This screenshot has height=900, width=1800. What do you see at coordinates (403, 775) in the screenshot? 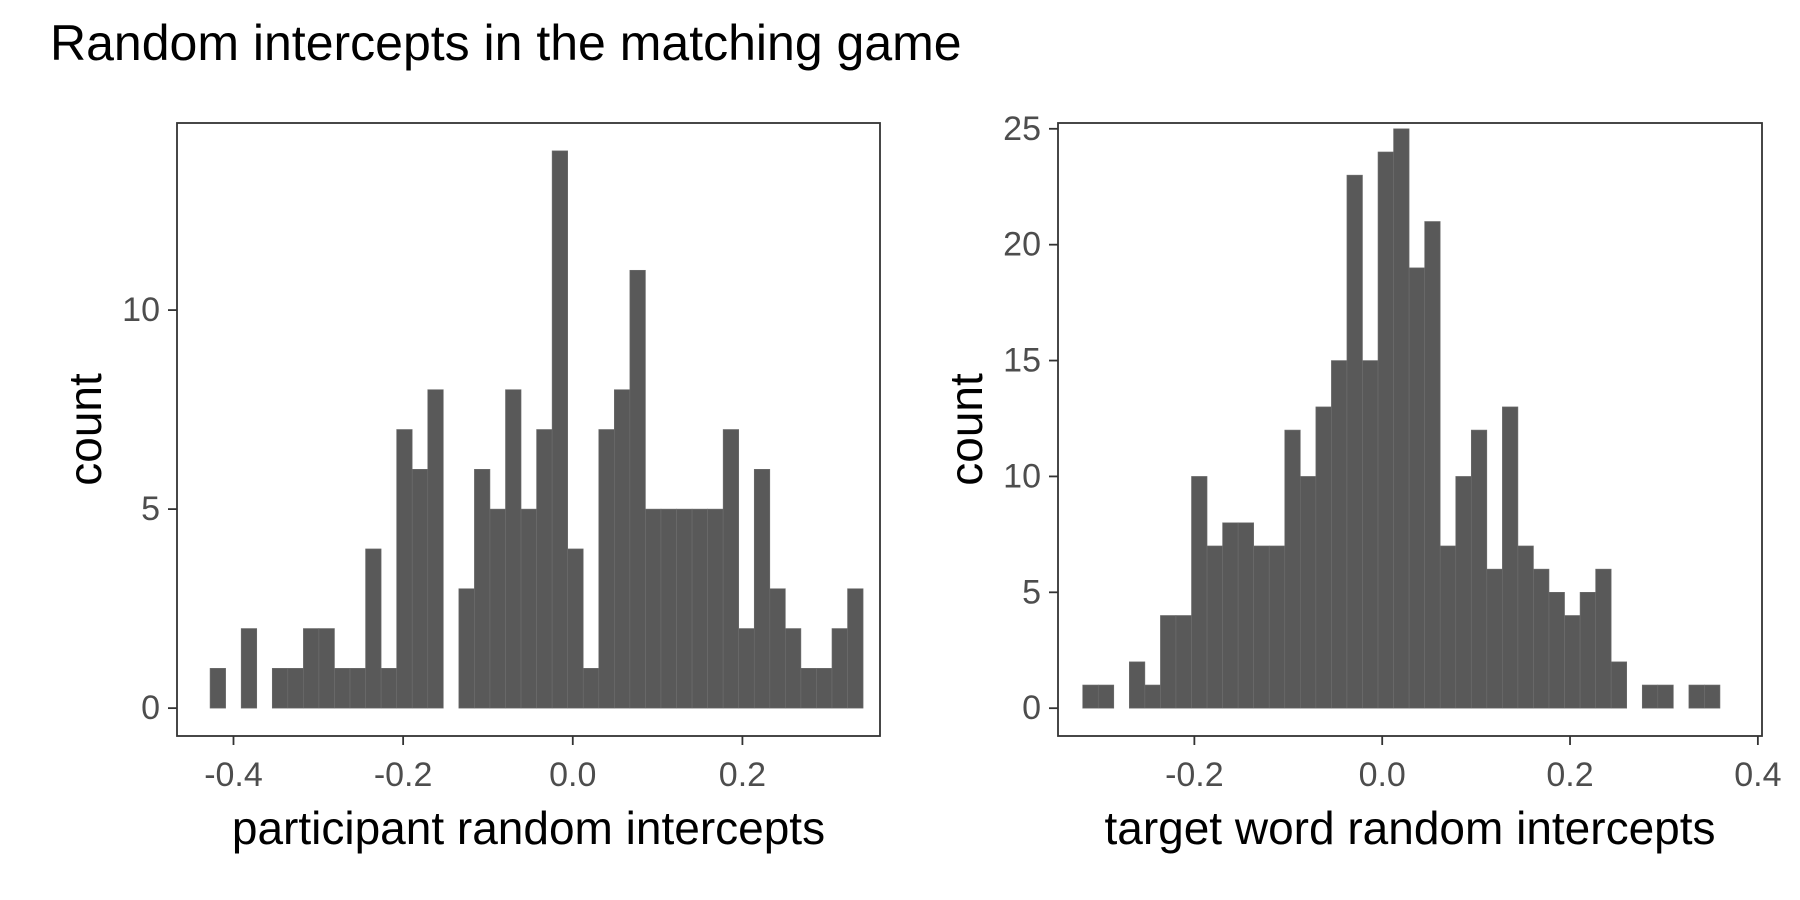
I see `participant-x-tick-label: -0.2` at bounding box center [403, 775].